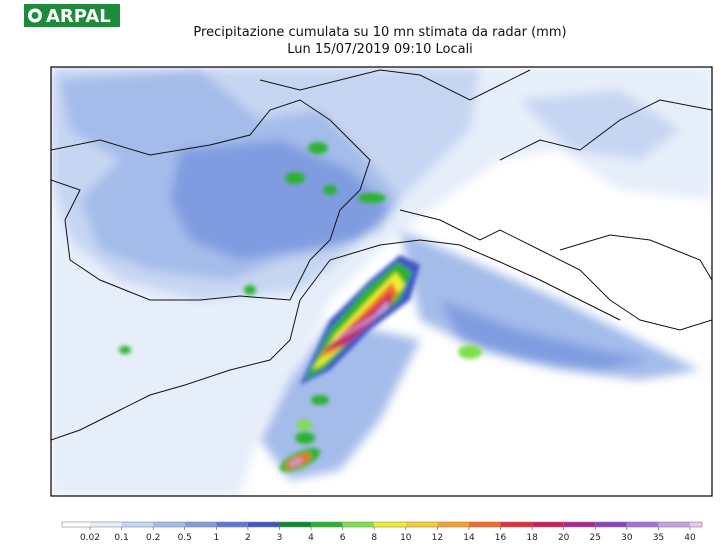 This screenshot has width=728, height=554. I want to click on legend-label: 20, so click(564, 538).